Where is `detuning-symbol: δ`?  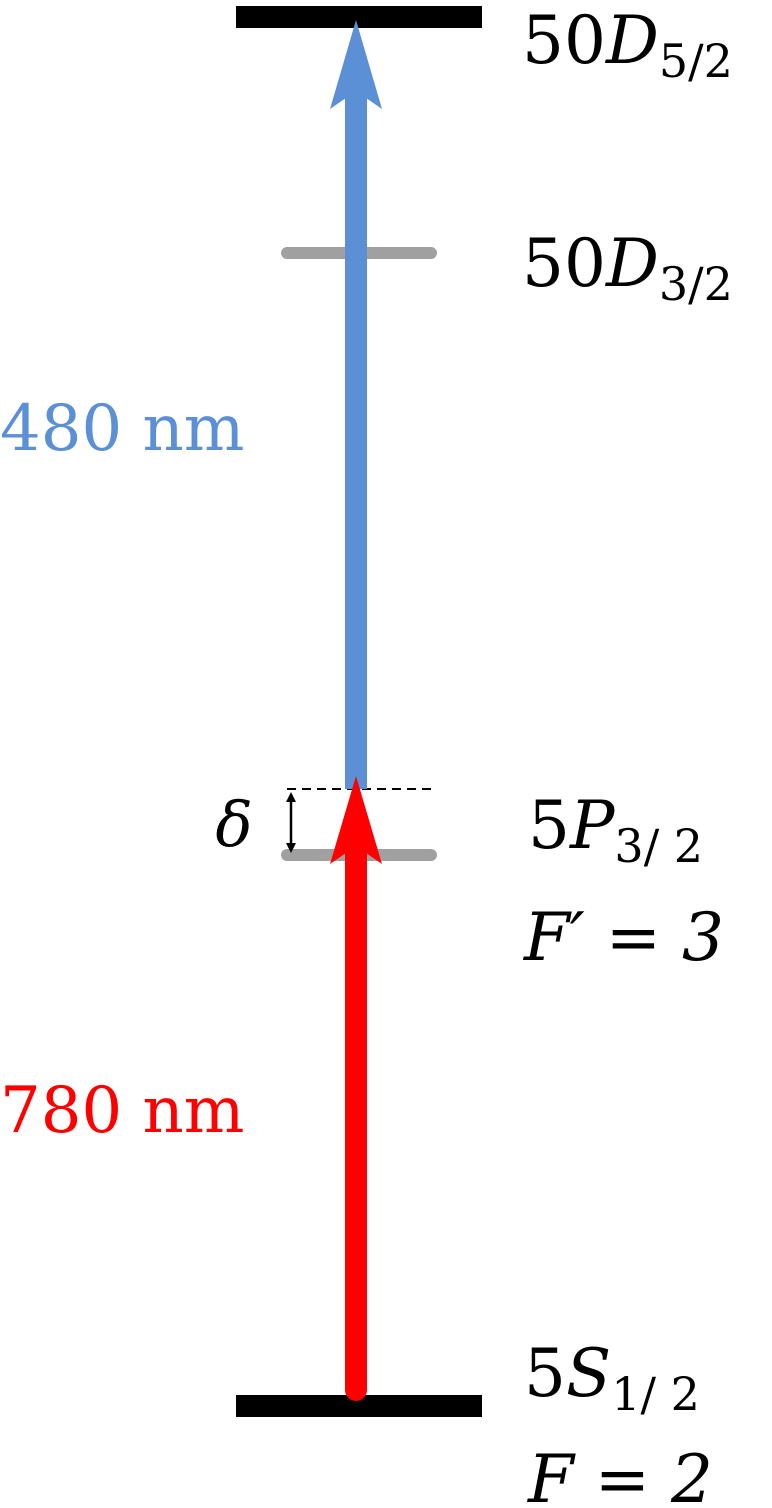
detuning-symbol: δ is located at coordinates (233, 824).